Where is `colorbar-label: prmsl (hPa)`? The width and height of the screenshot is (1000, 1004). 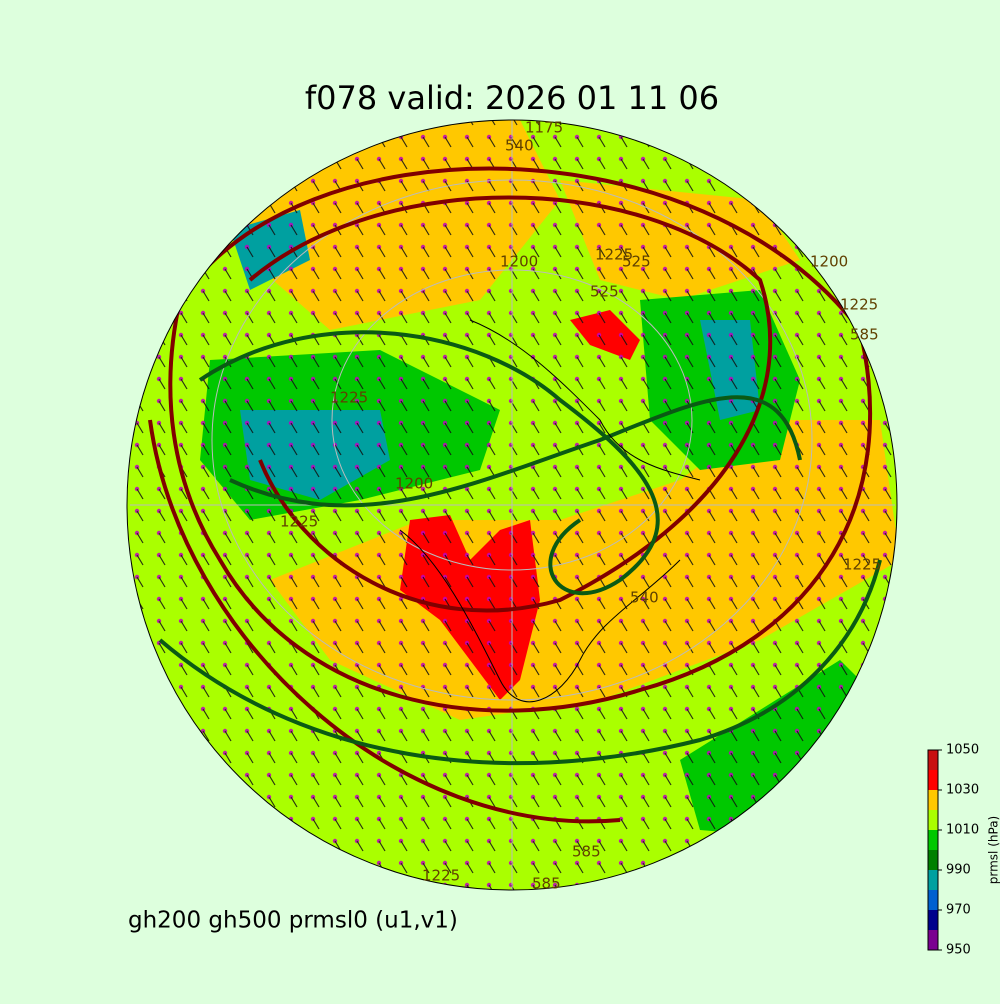
colorbar-label: prmsl (hPa) is located at coordinates (993, 850).